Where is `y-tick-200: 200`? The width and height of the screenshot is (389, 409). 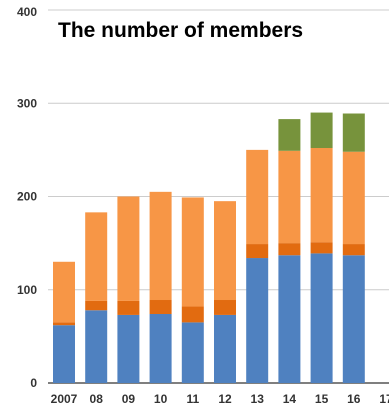 y-tick-200: 200 is located at coordinates (27, 197).